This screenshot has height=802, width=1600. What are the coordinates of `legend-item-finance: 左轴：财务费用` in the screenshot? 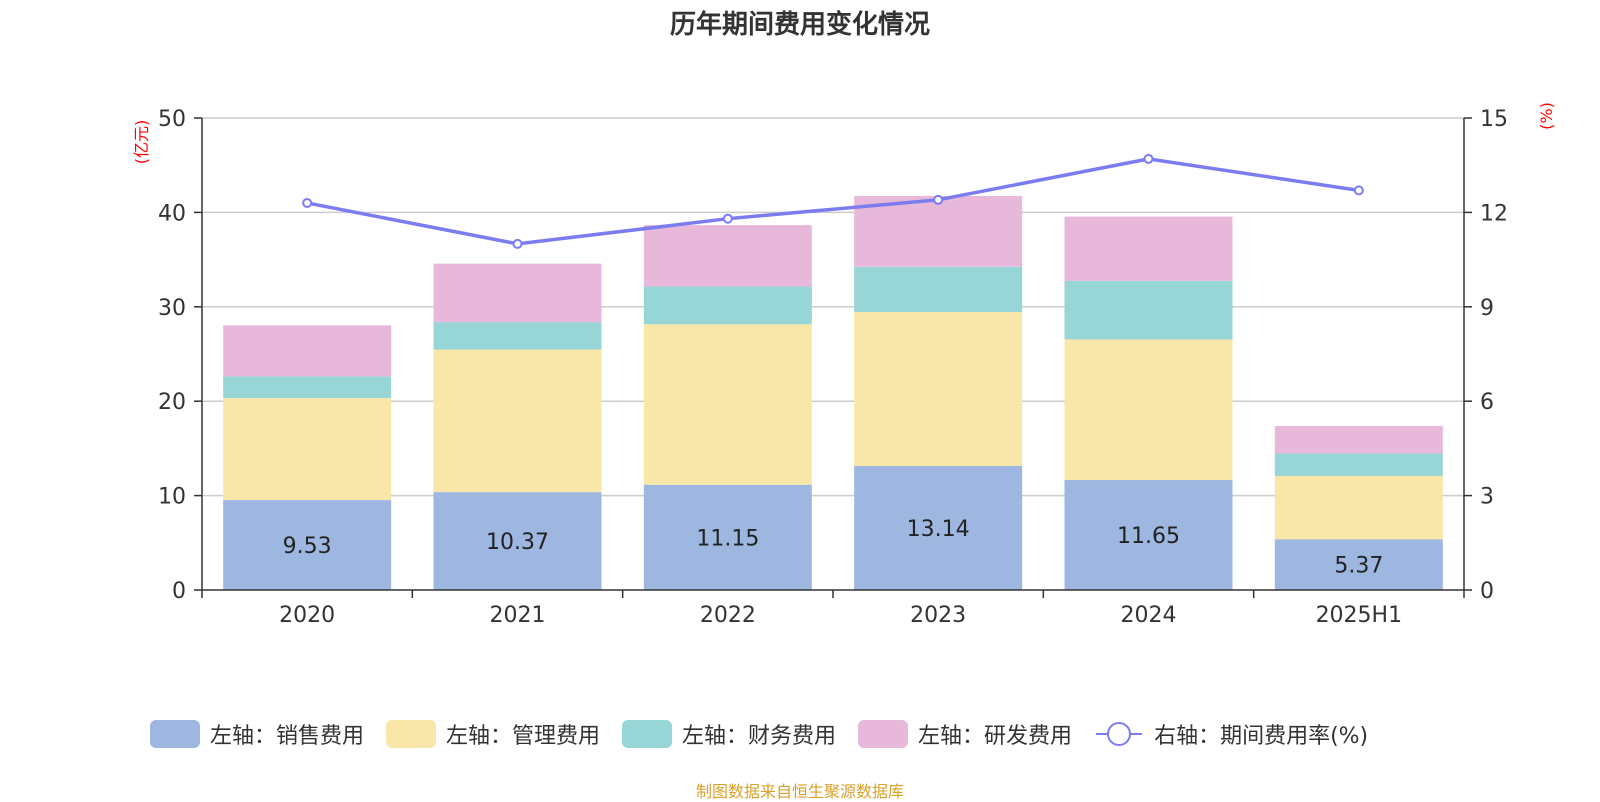 It's located at (729, 734).